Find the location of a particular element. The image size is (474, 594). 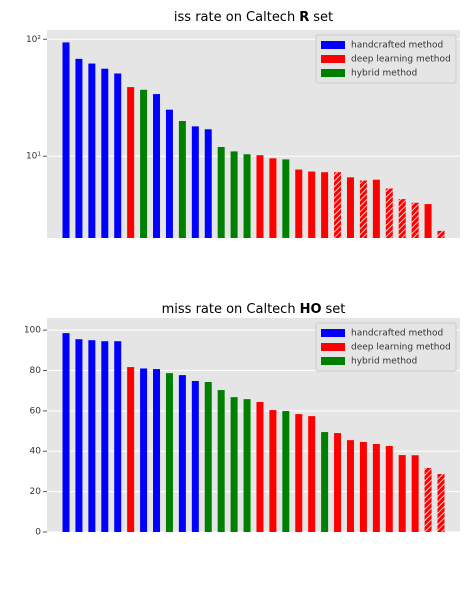

title-part: HO is located at coordinates (311, 309).